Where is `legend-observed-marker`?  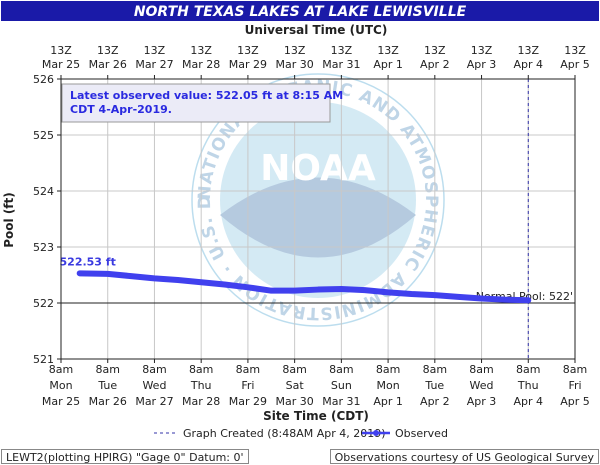
legend-observed-marker is located at coordinates (376, 433).